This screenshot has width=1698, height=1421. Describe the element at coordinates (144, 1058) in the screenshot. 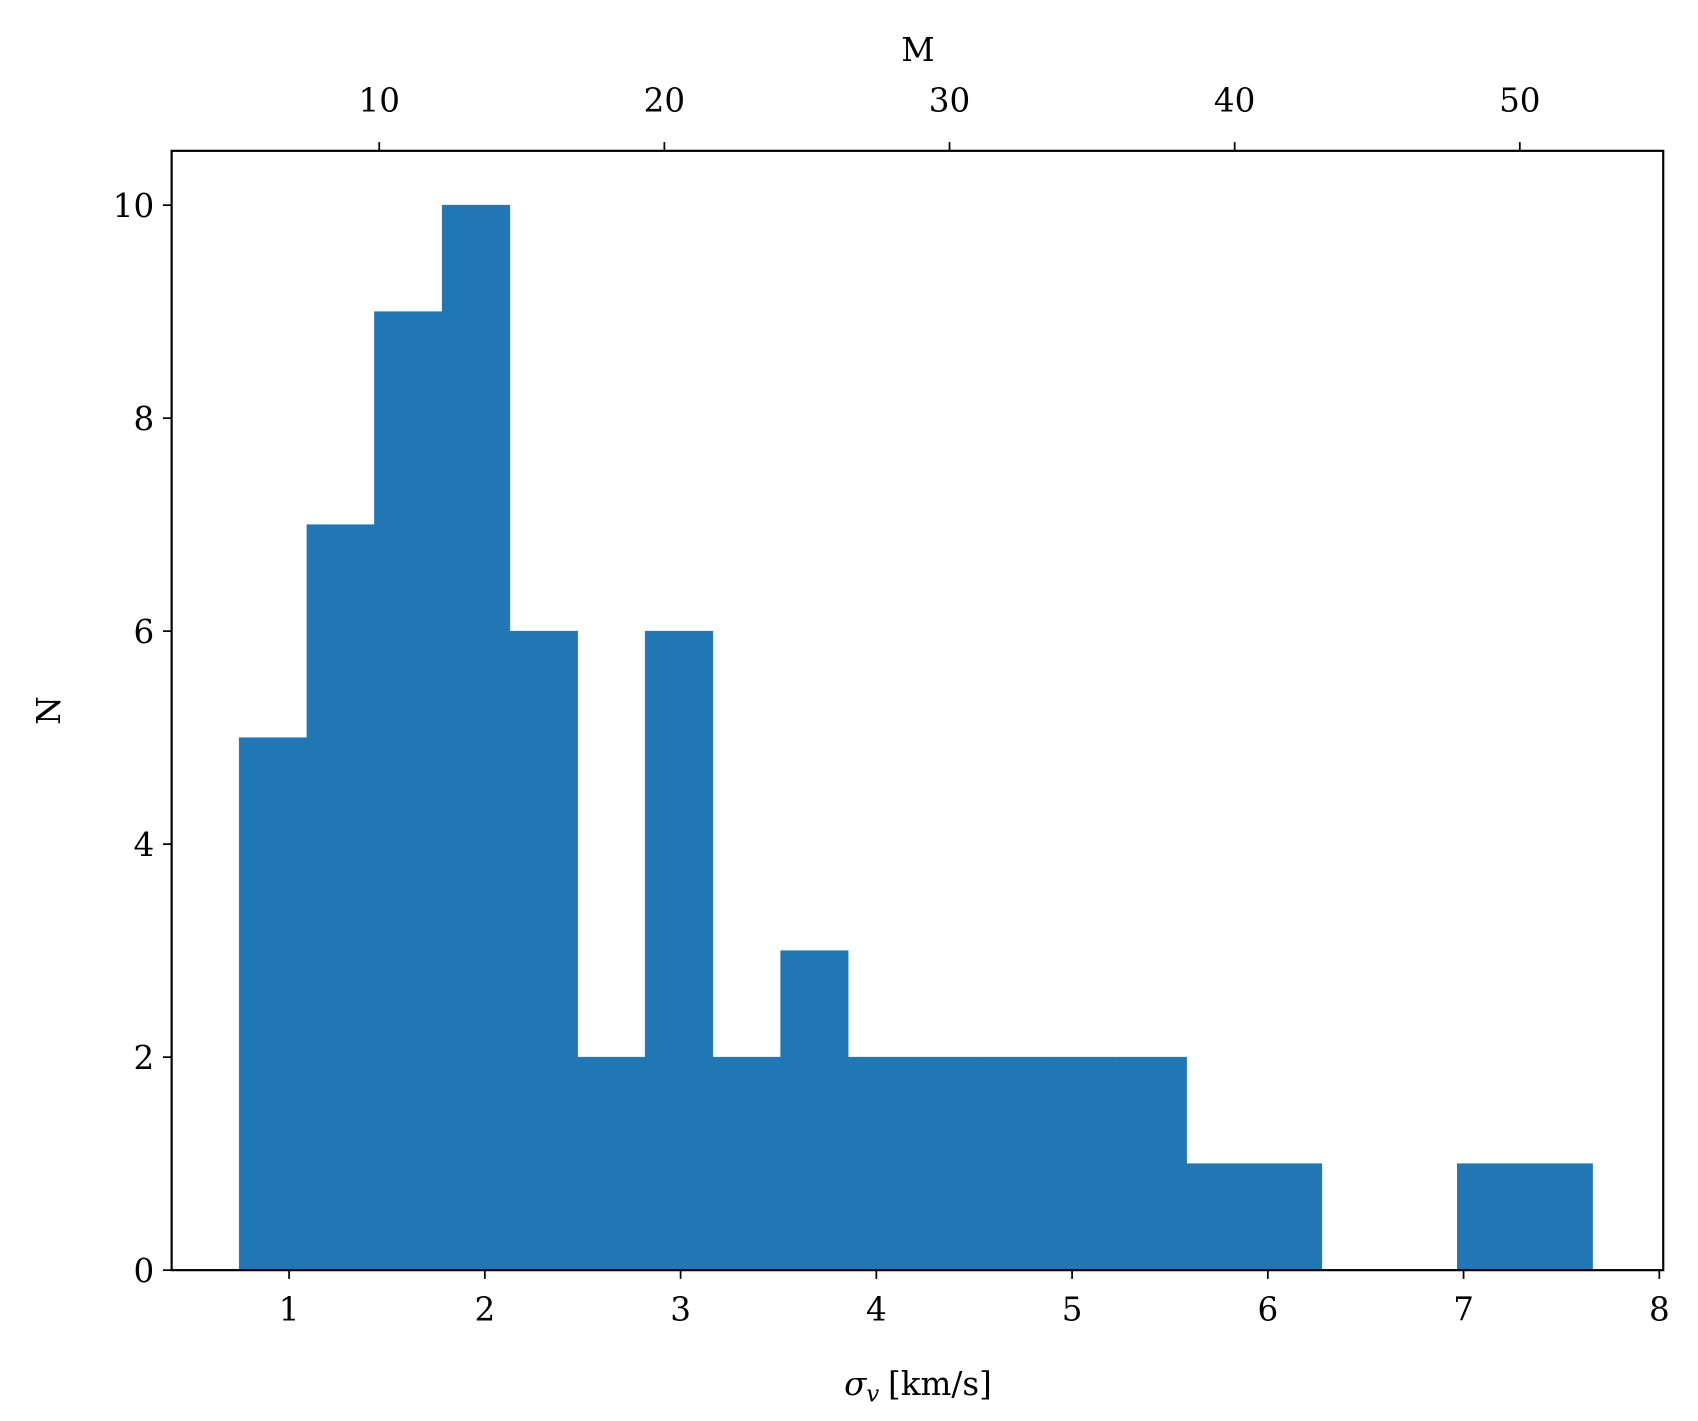

I see `y-tick-label: 2` at that location.